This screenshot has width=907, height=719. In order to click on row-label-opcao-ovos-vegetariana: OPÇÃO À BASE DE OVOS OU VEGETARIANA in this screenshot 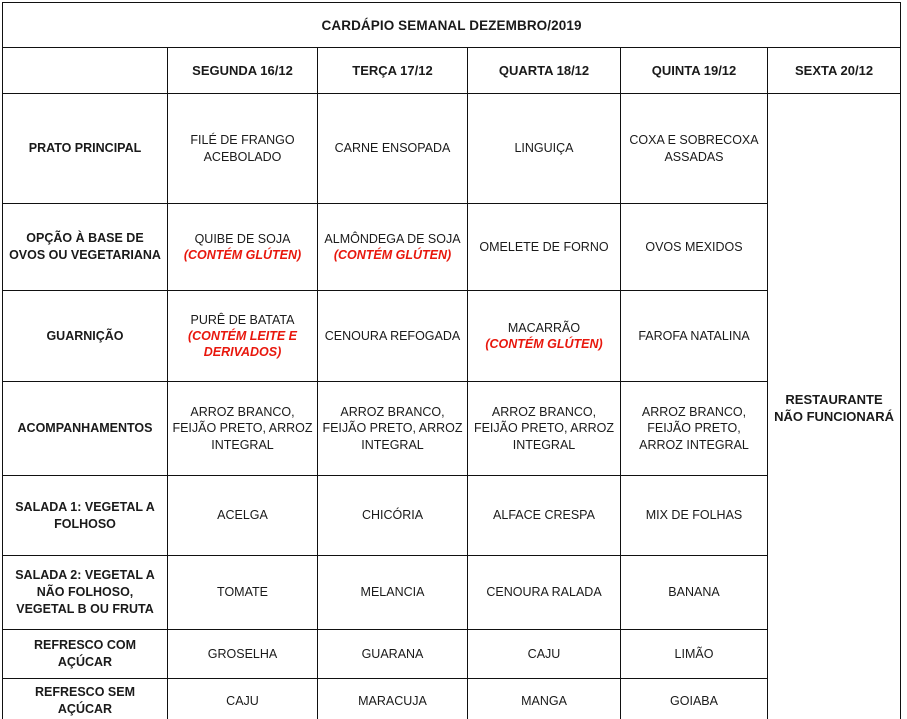, I will do `click(85, 247)`.